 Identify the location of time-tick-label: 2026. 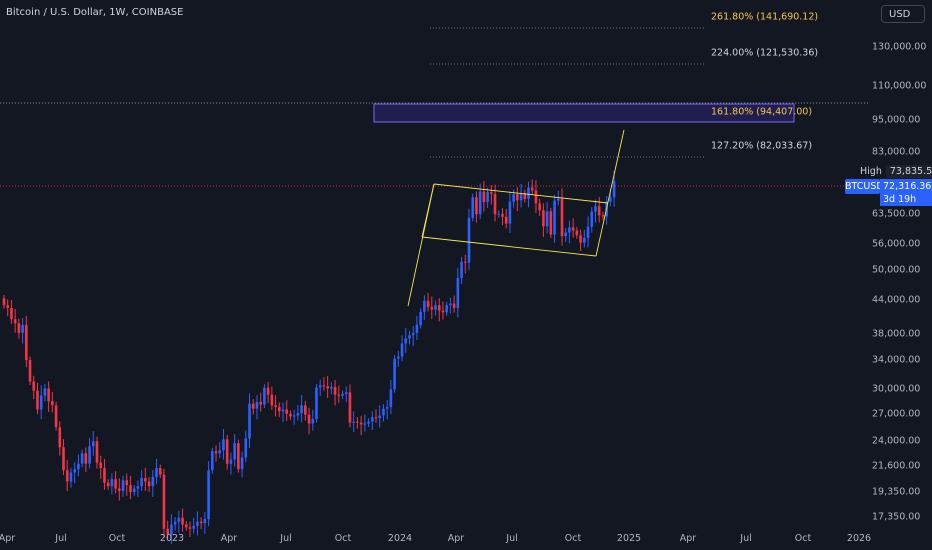
(859, 538).